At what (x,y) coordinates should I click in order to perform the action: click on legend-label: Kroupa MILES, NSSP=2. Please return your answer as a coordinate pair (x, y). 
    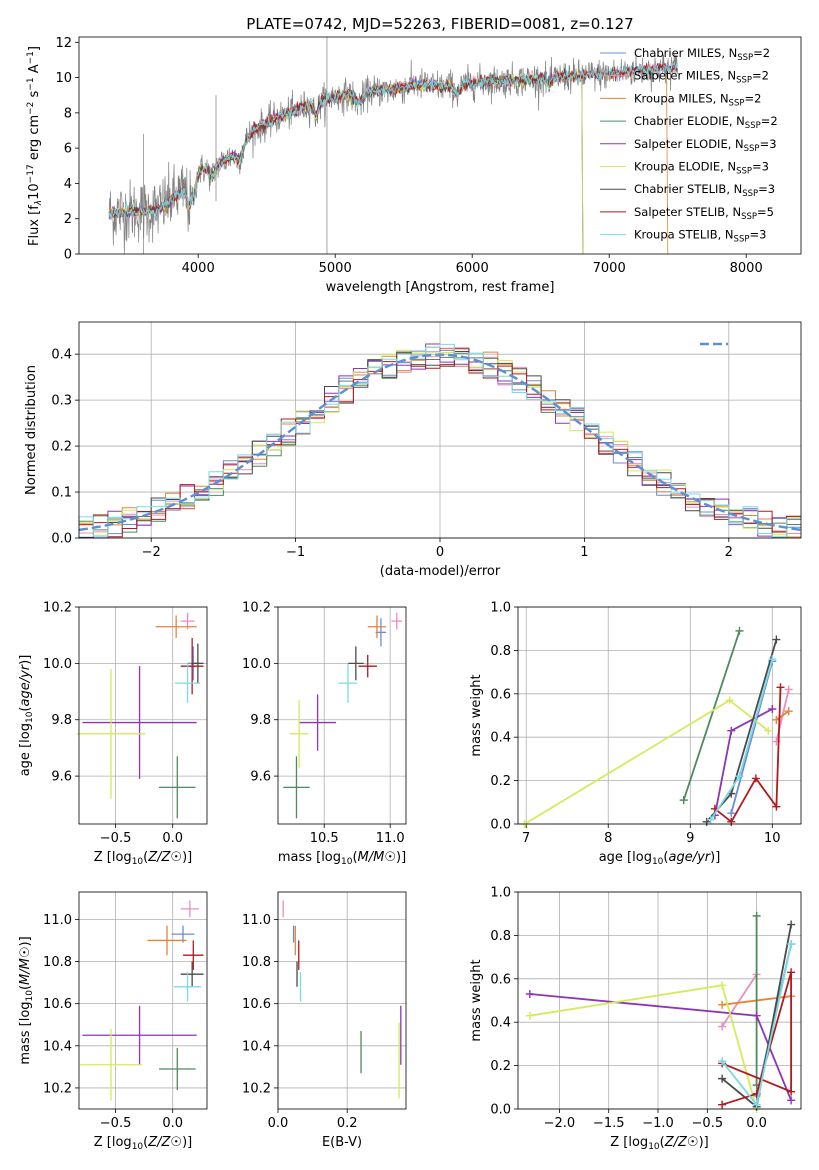
    Looking at the image, I should click on (697, 99).